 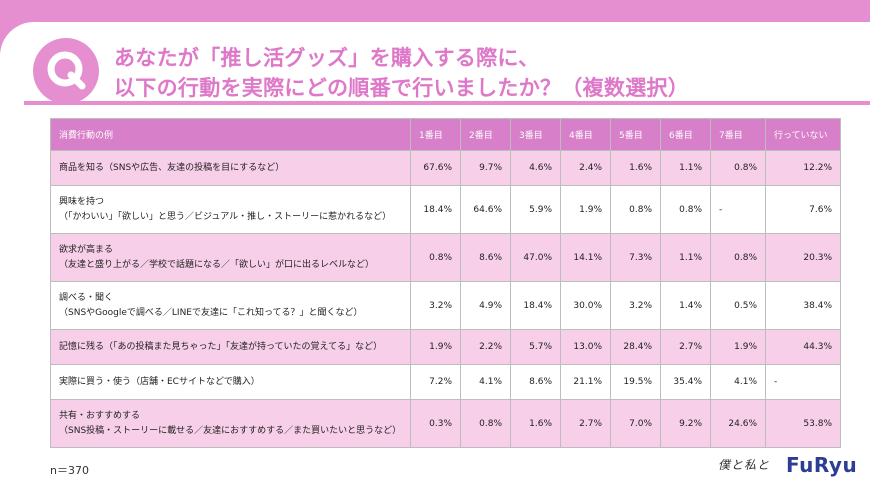 What do you see at coordinates (69, 470) in the screenshot?
I see `sample-size: n＝370` at bounding box center [69, 470].